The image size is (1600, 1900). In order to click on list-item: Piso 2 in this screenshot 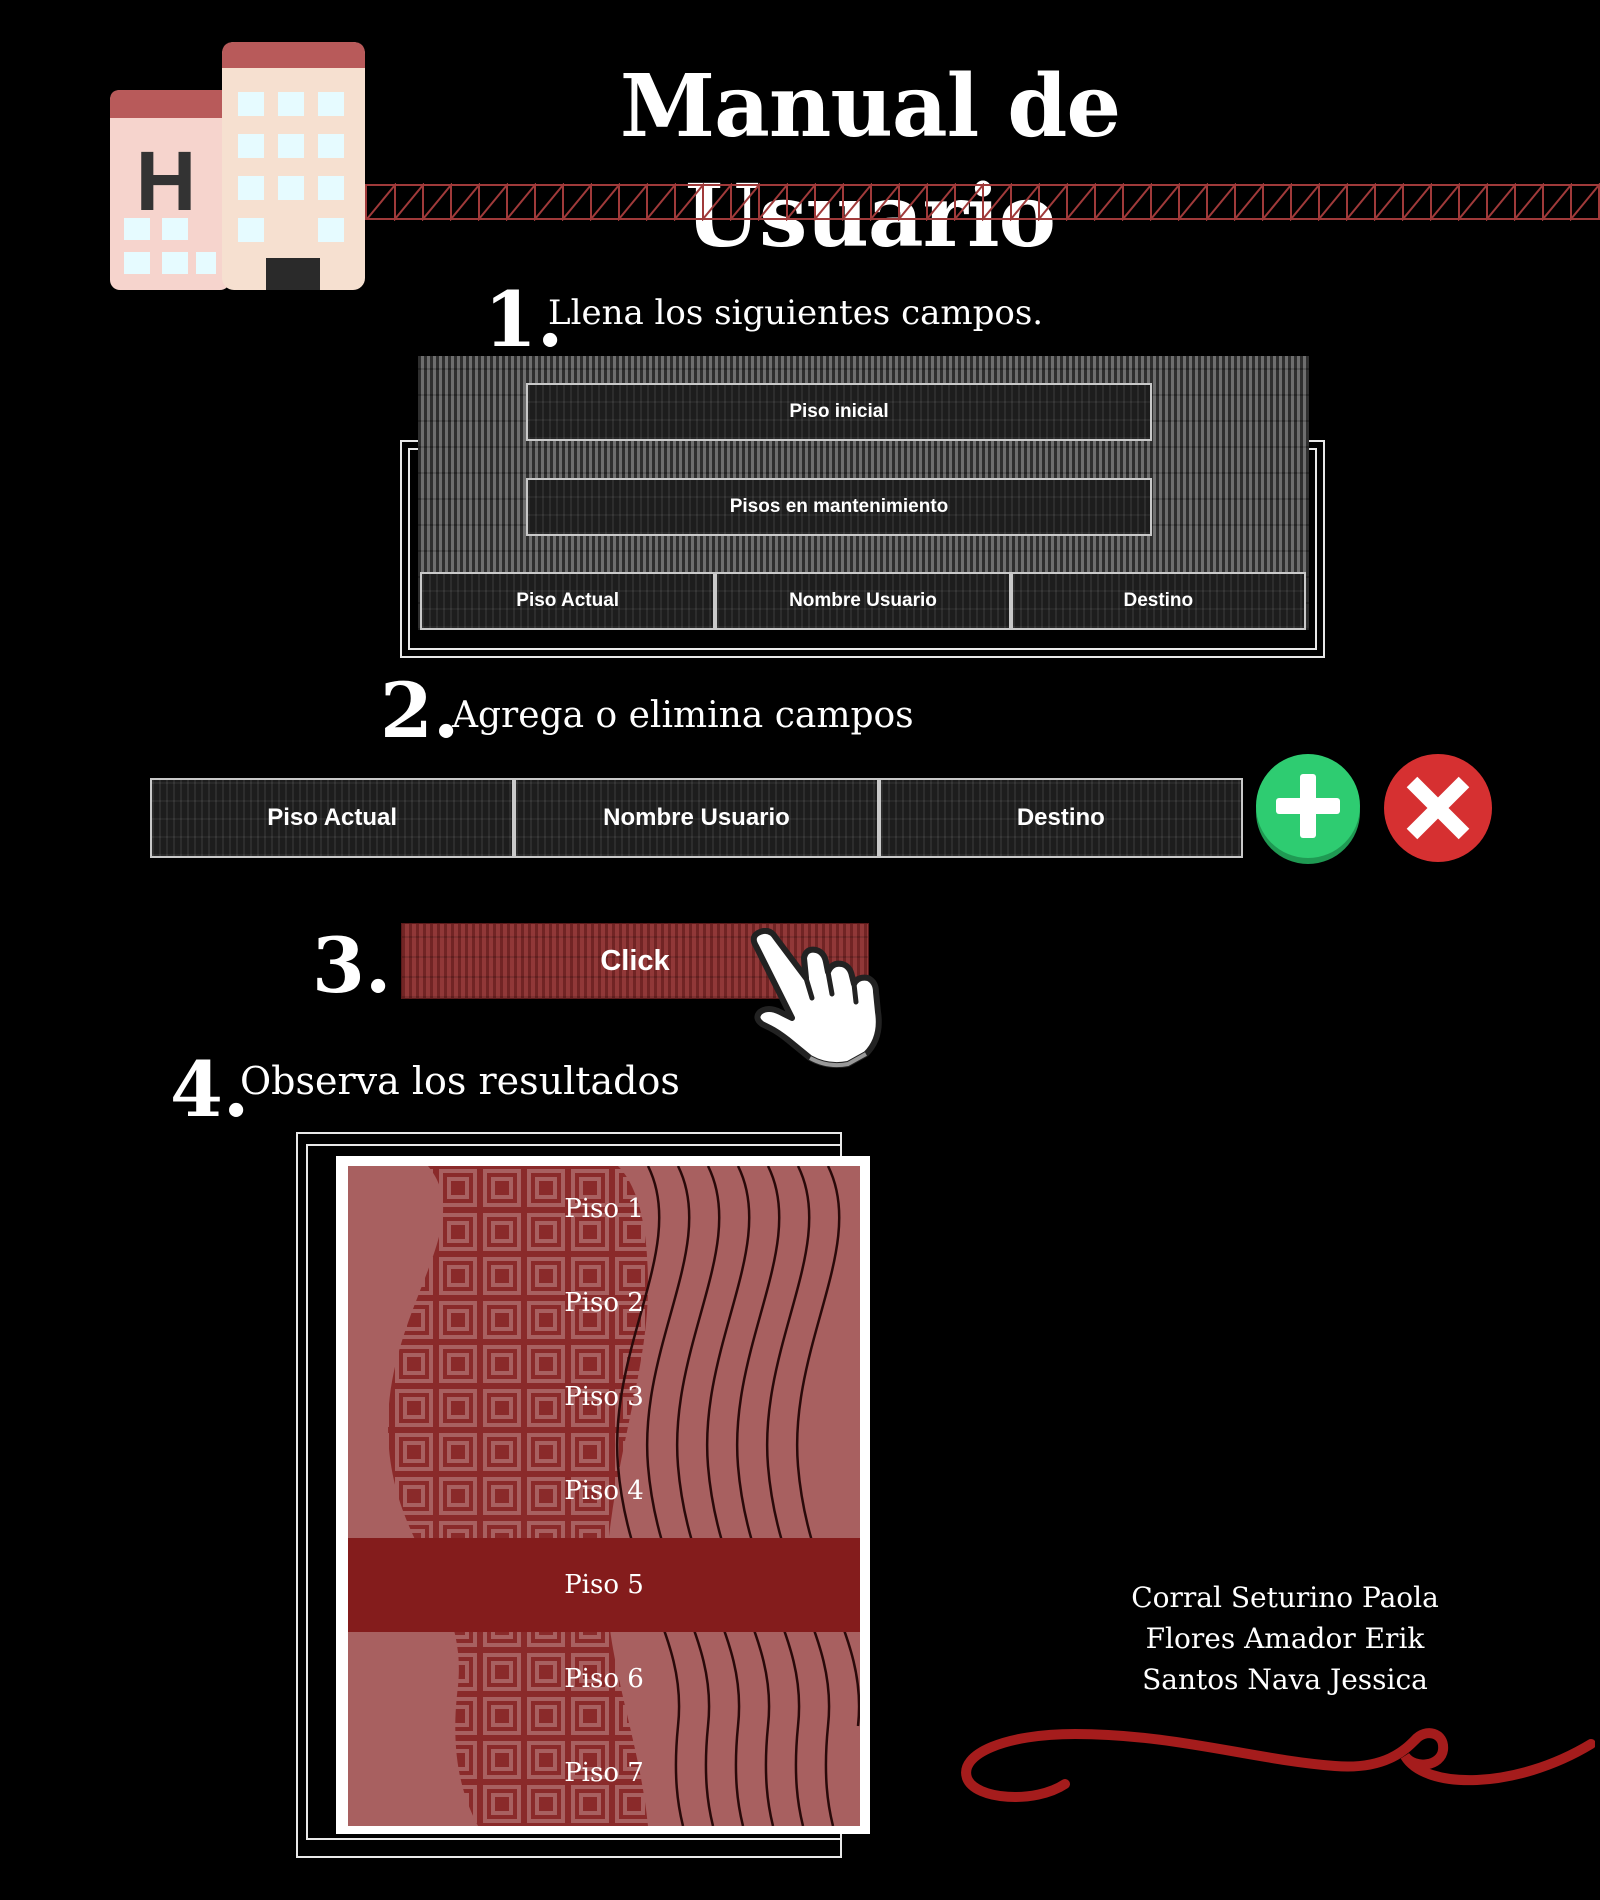, I will do `click(604, 1303)`.